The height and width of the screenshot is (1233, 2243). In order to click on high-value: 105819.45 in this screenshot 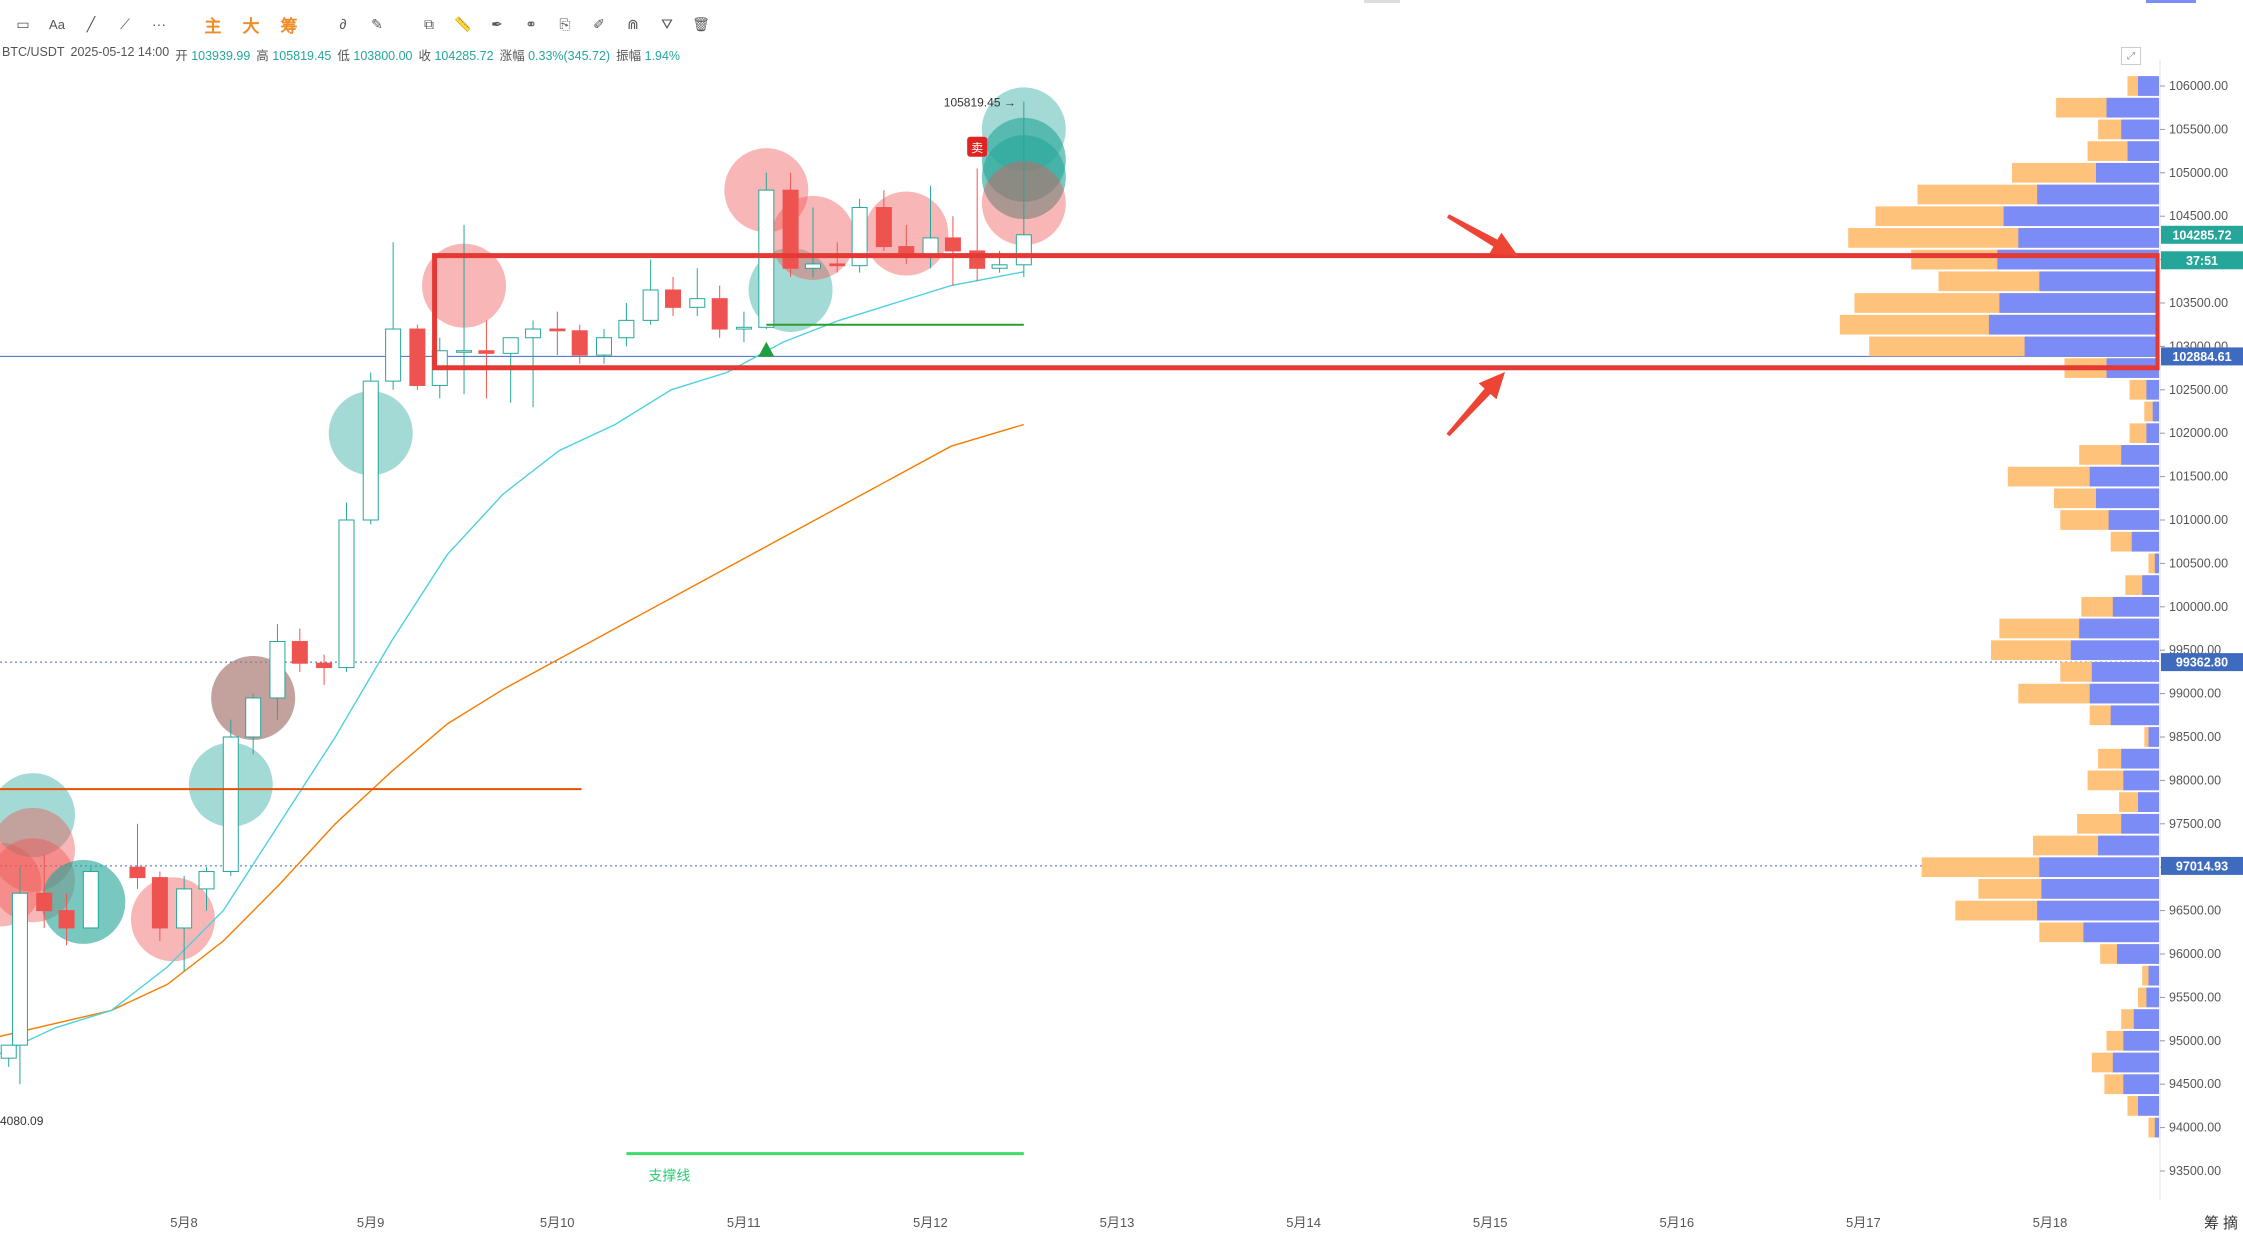, I will do `click(302, 56)`.